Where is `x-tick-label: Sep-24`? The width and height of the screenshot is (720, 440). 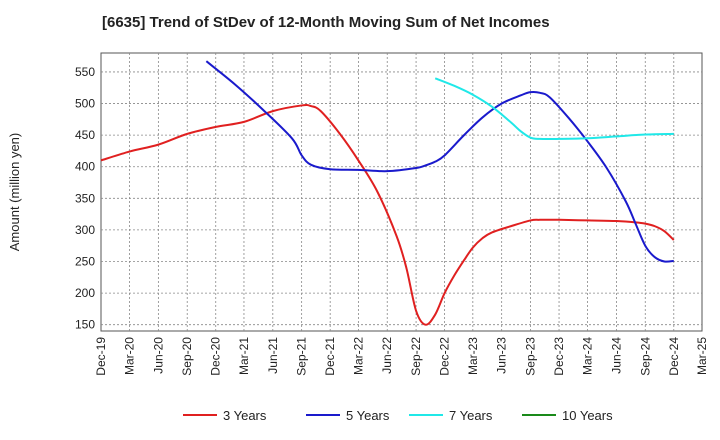
x-tick-label: Sep-24 is located at coordinates (645, 356).